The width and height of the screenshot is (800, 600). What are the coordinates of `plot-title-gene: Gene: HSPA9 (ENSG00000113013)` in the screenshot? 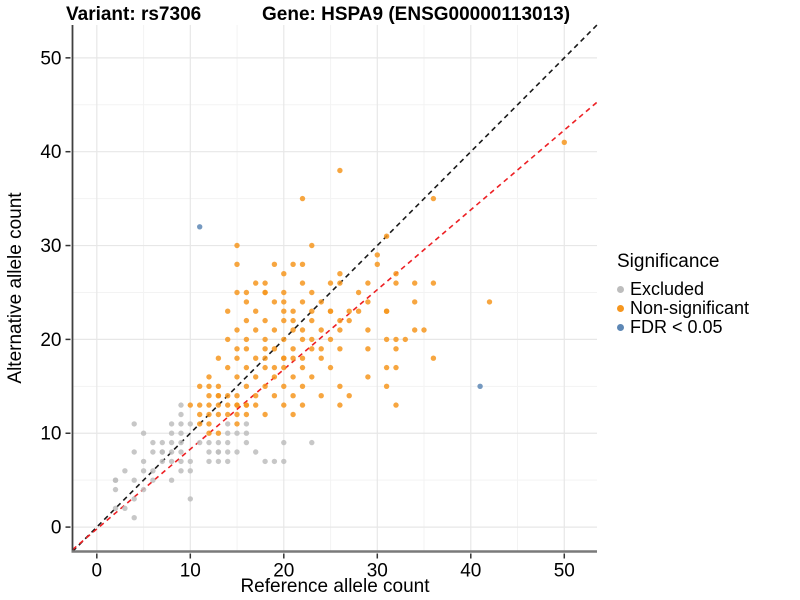 It's located at (416, 14).